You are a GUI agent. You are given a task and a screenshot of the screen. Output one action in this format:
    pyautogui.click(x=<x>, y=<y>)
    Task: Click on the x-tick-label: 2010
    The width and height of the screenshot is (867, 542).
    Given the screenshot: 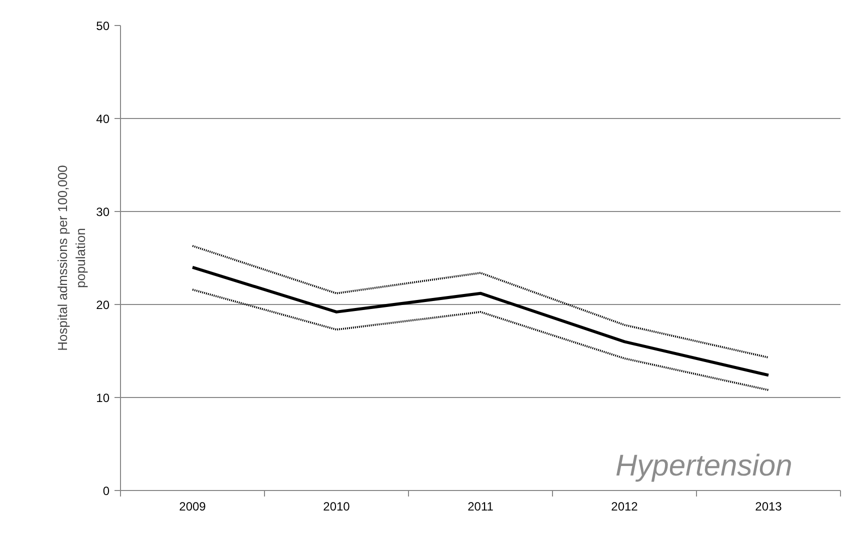 What is the action you would take?
    pyautogui.click(x=336, y=507)
    